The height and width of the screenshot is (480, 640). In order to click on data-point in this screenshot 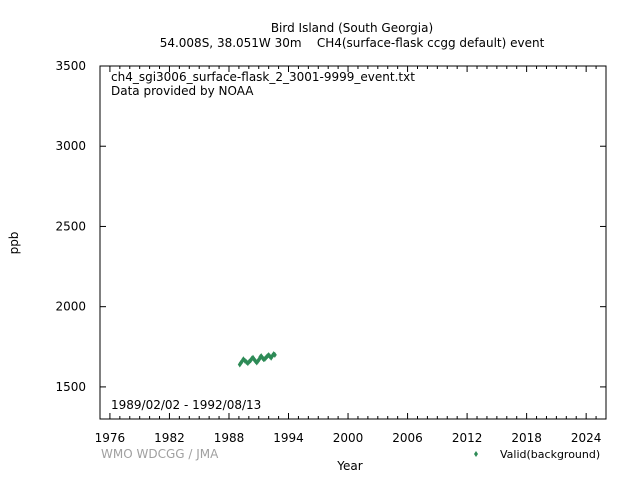, I will do `click(274, 354)`.